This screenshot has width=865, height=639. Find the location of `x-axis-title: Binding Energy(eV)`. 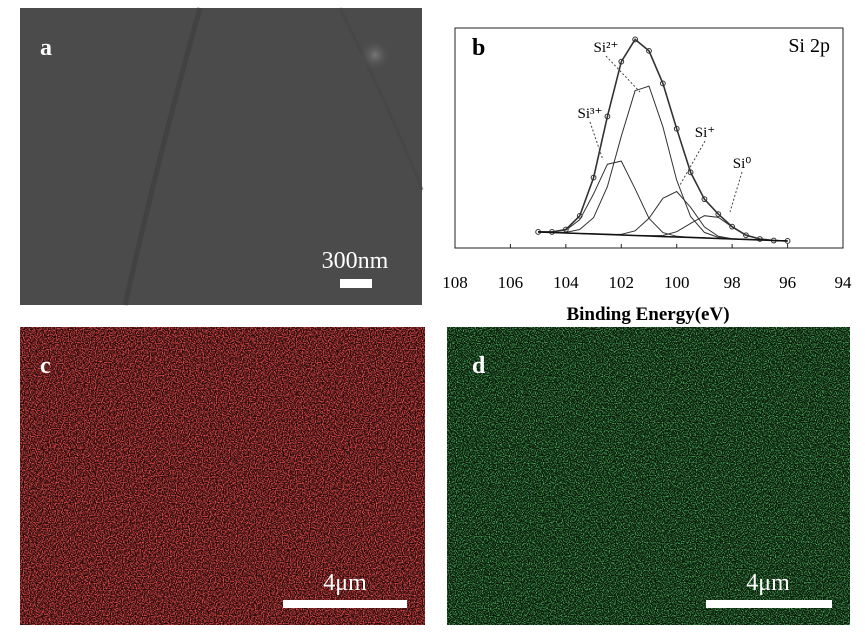

x-axis-title: Binding Energy(eV) is located at coordinates (647, 314).